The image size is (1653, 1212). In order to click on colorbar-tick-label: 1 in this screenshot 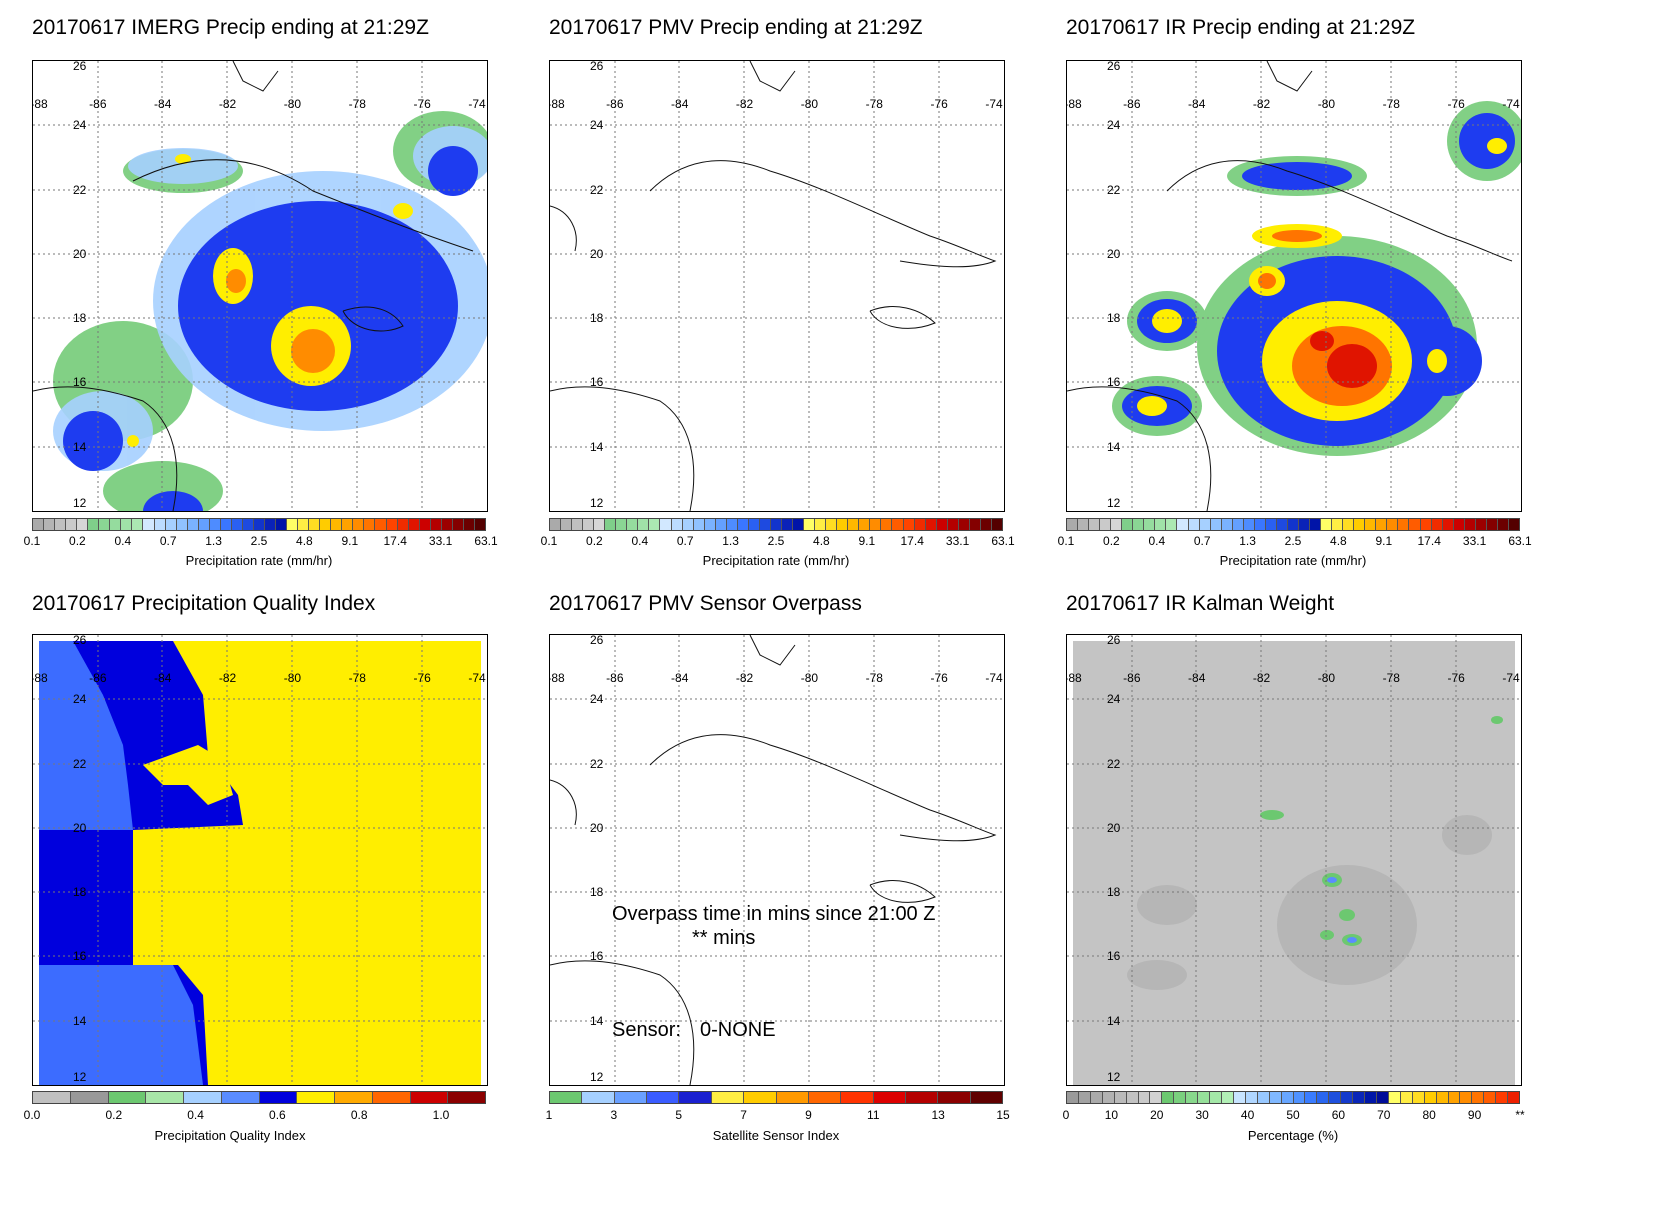, I will do `click(549, 1115)`.